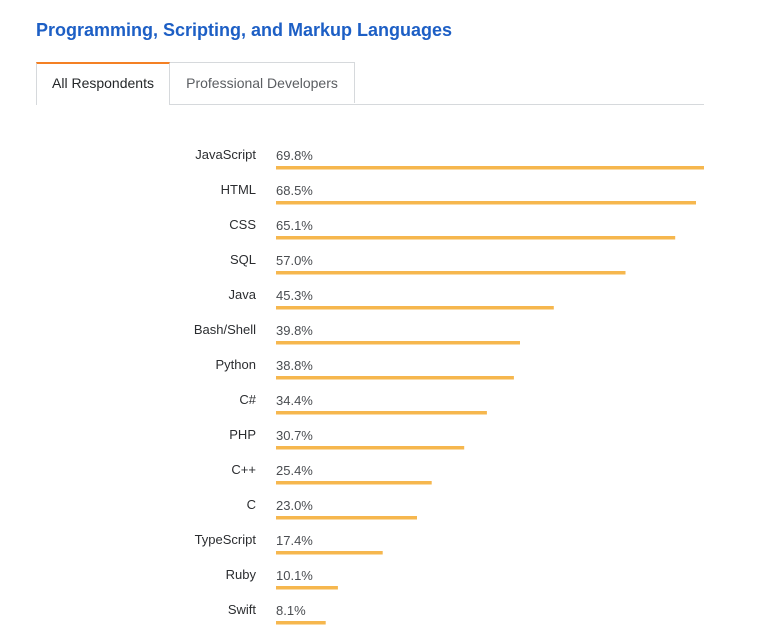 Image resolution: width=765 pixels, height=635 pixels. Describe the element at coordinates (294, 365) in the screenshot. I see `value-label: 38.8%` at that location.